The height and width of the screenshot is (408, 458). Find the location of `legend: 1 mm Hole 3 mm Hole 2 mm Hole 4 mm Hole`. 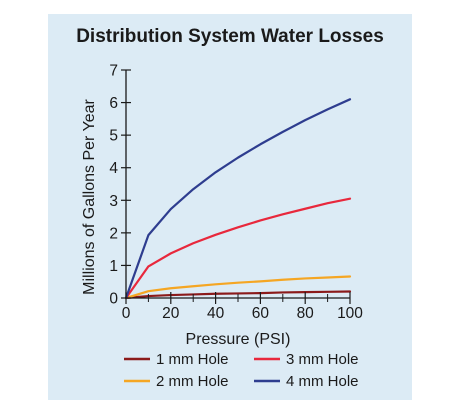

legend: 1 mm Hole 3 mm Hole 2 mm Hole 4 mm Hole is located at coordinates (241, 370).